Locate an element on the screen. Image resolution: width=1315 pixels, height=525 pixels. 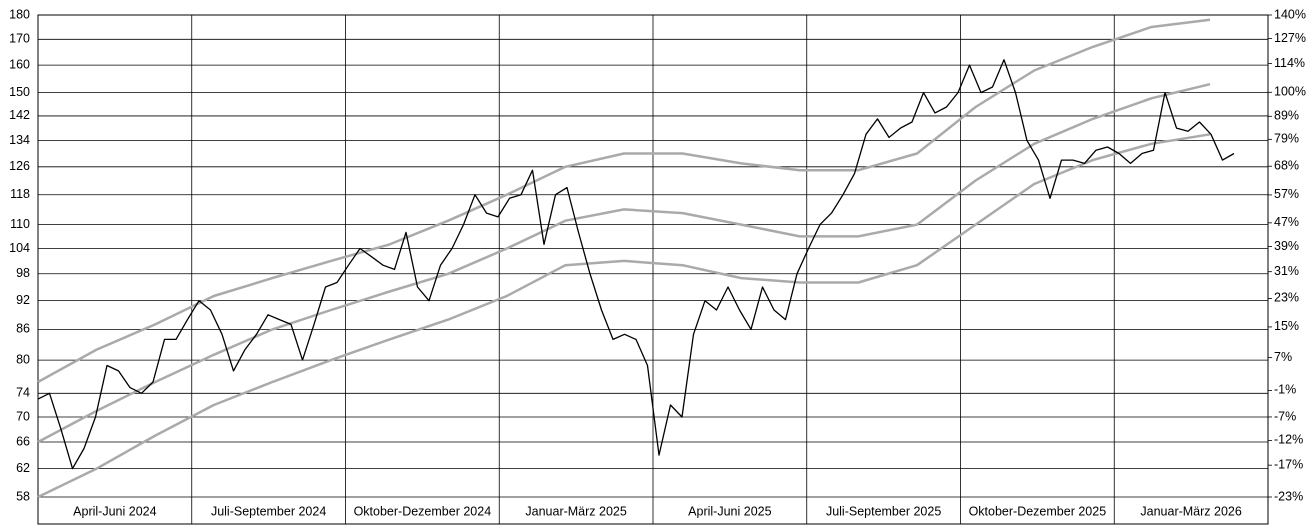
y2-tick-label: 57% is located at coordinates (1286, 194).